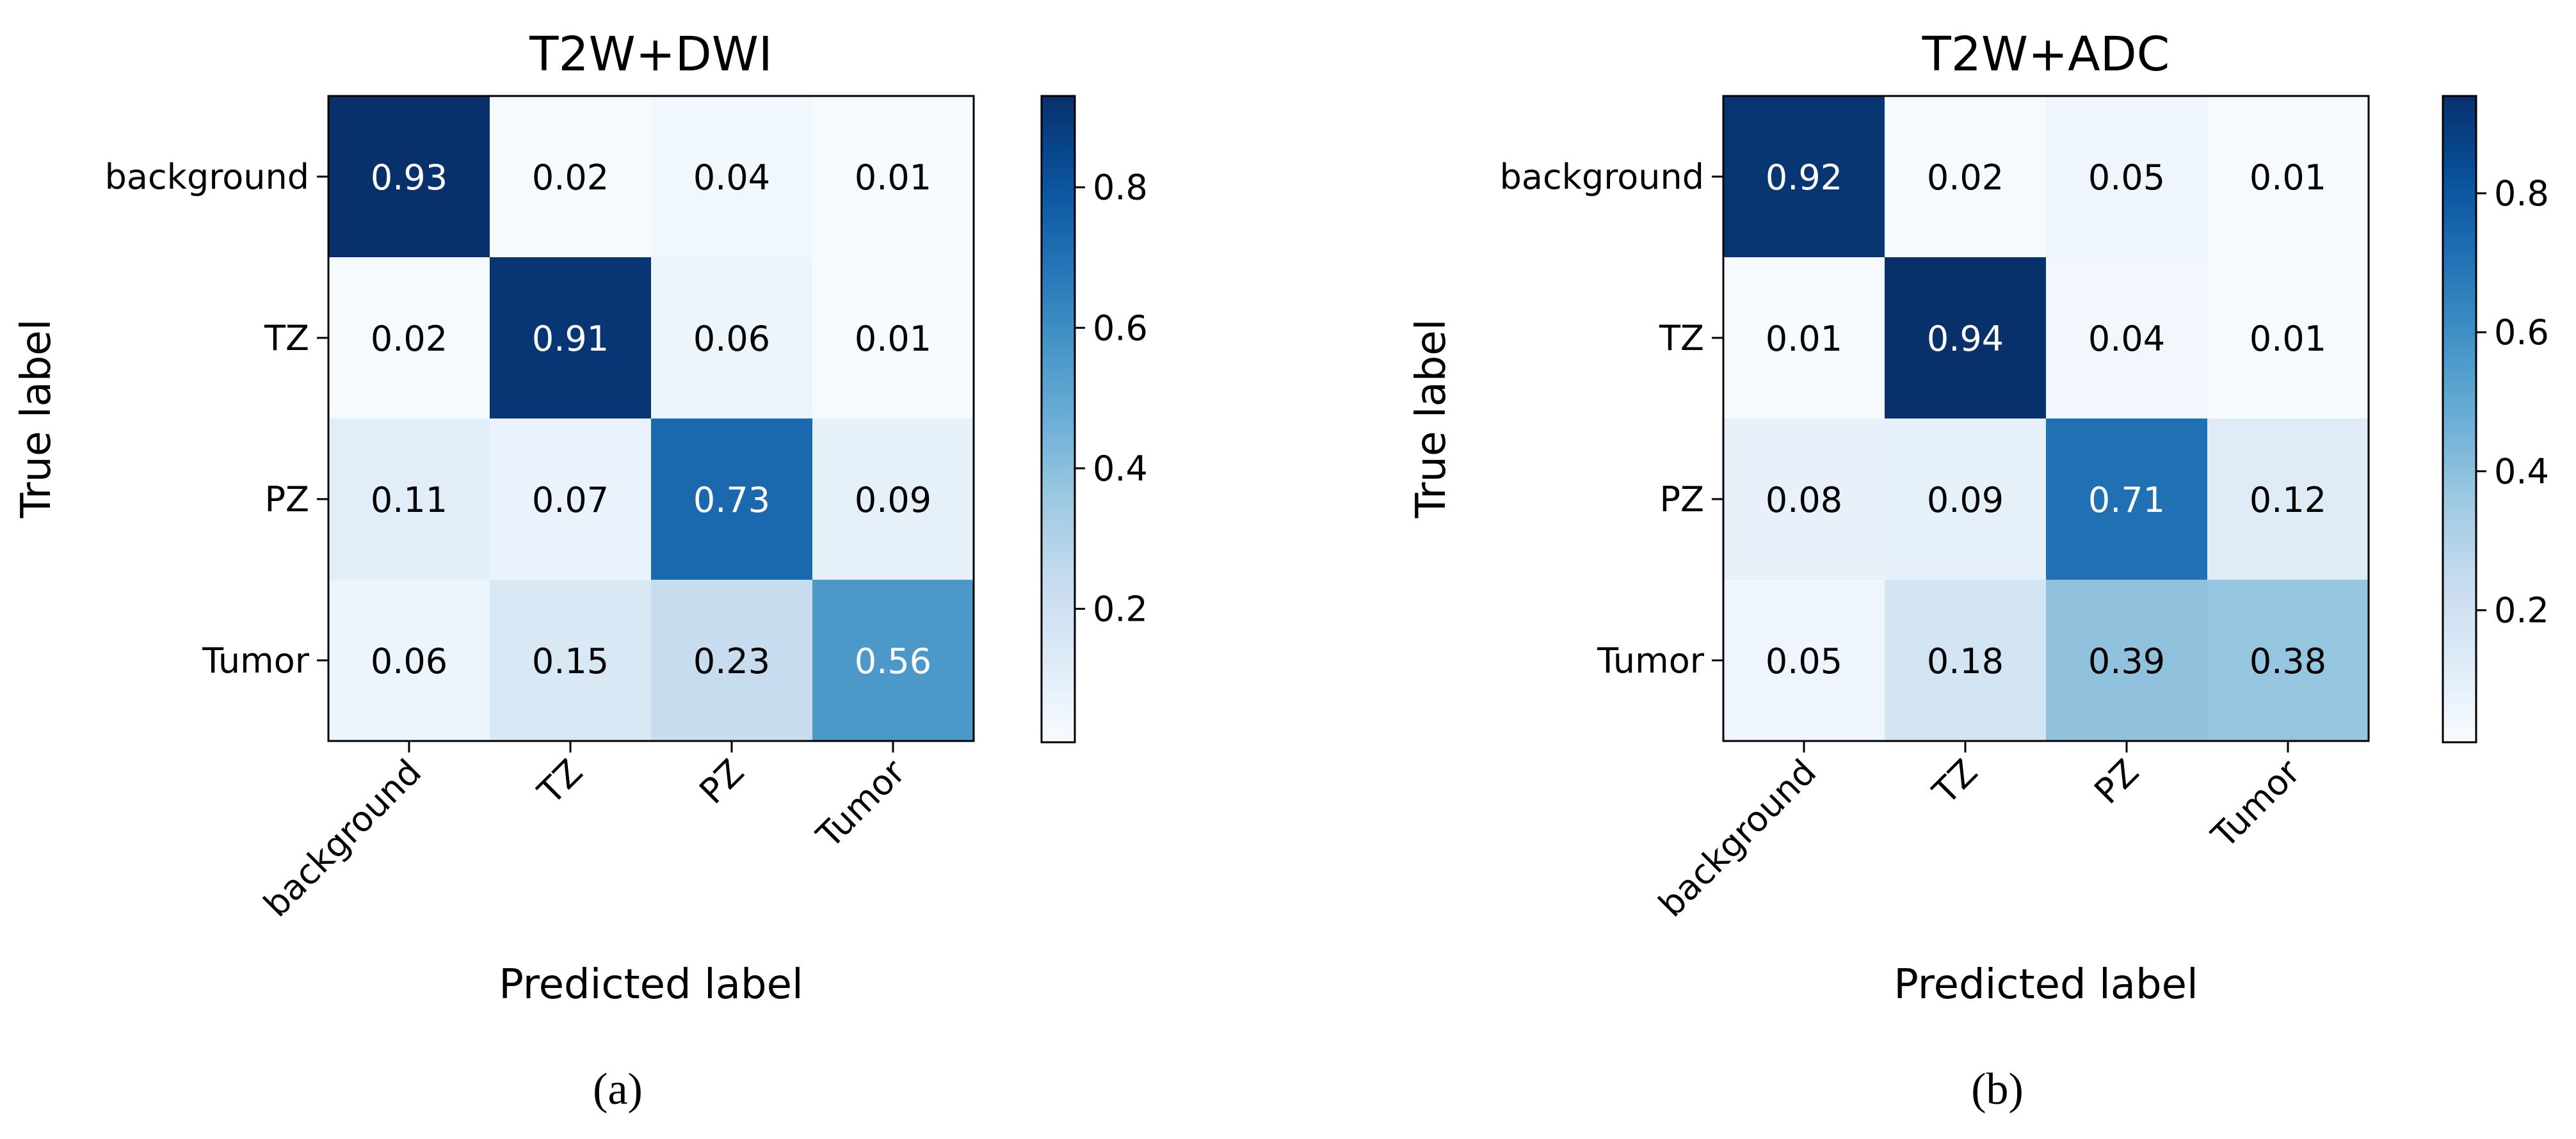 The image size is (2576, 1139). I want to click on cell-value-label: 0.39, so click(2126, 661).